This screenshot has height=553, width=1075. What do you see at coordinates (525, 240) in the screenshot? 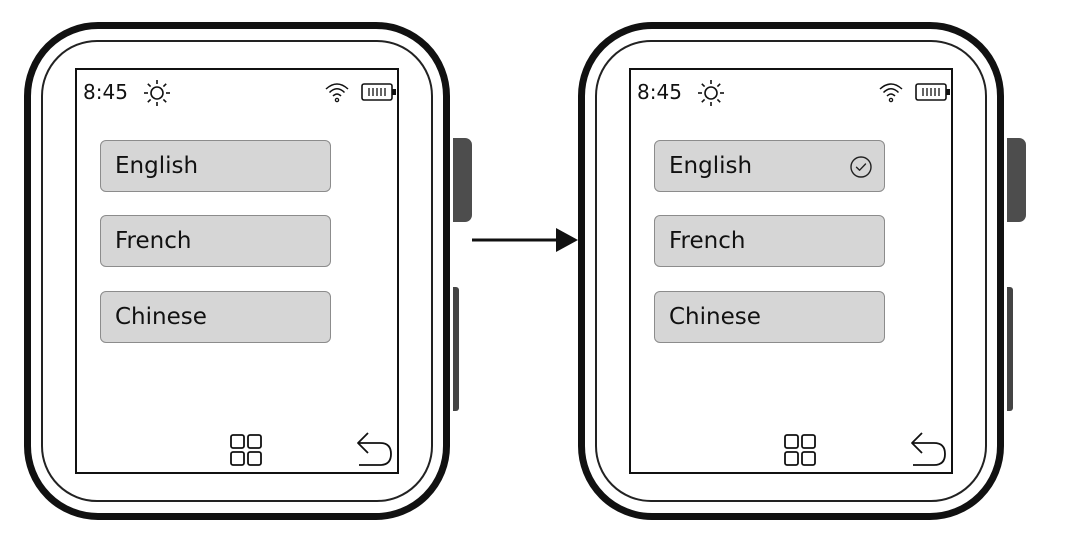
I see `transition-arrow-icon` at bounding box center [525, 240].